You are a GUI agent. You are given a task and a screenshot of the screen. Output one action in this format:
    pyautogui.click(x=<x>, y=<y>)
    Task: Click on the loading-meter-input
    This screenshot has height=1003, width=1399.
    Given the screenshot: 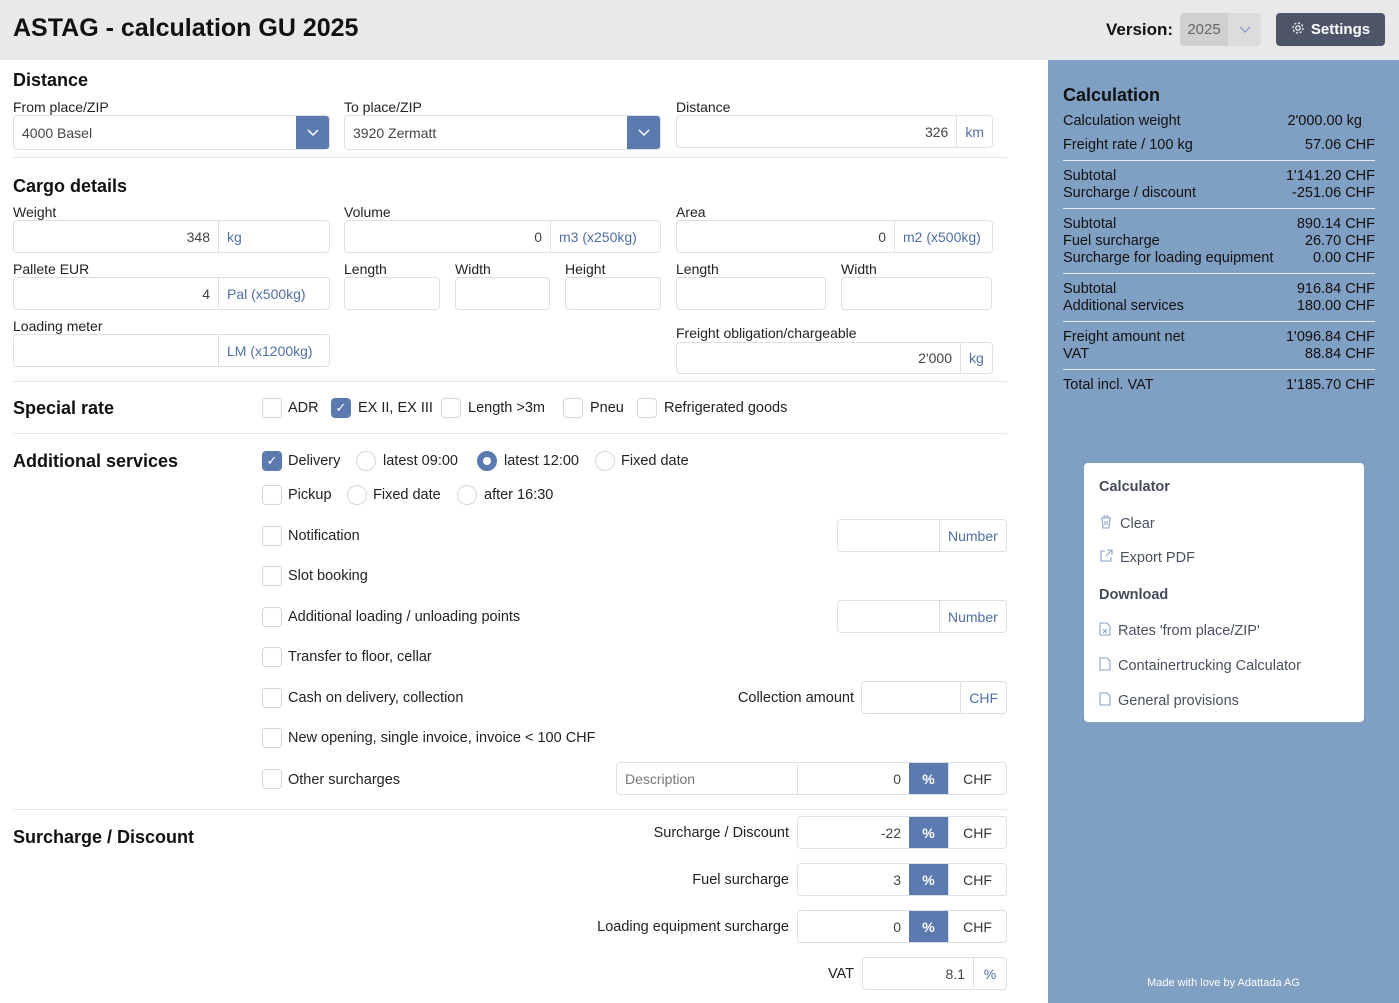 What is the action you would take?
    pyautogui.click(x=116, y=350)
    